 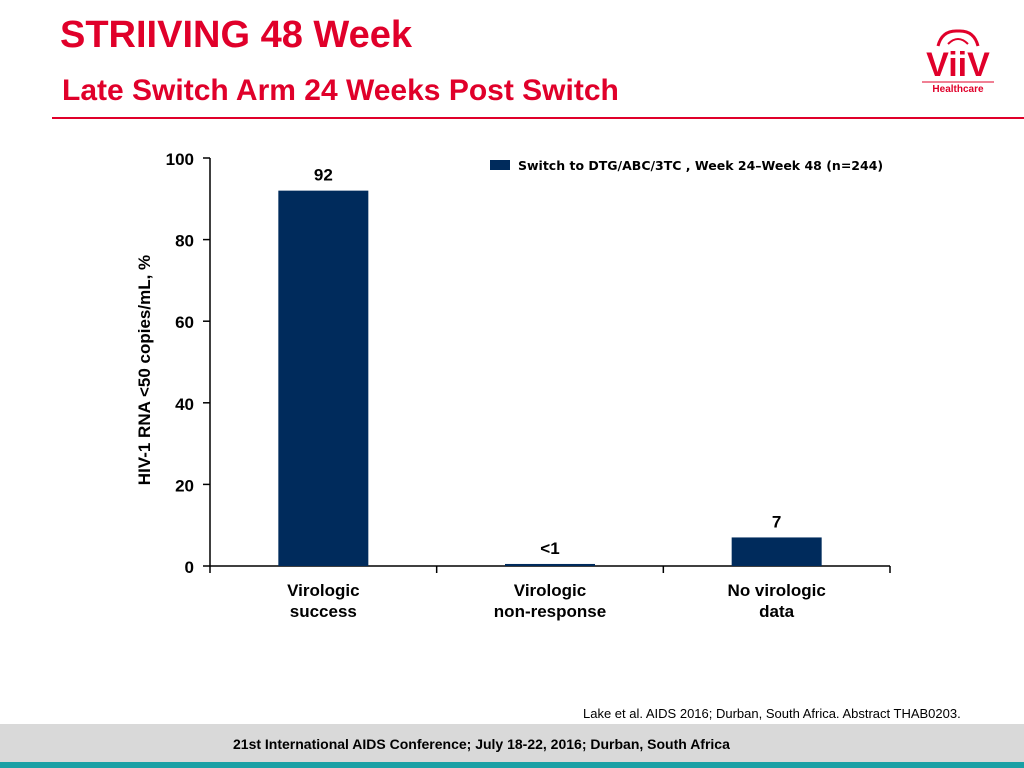 What do you see at coordinates (776, 521) in the screenshot?
I see `bar-value-label: 7` at bounding box center [776, 521].